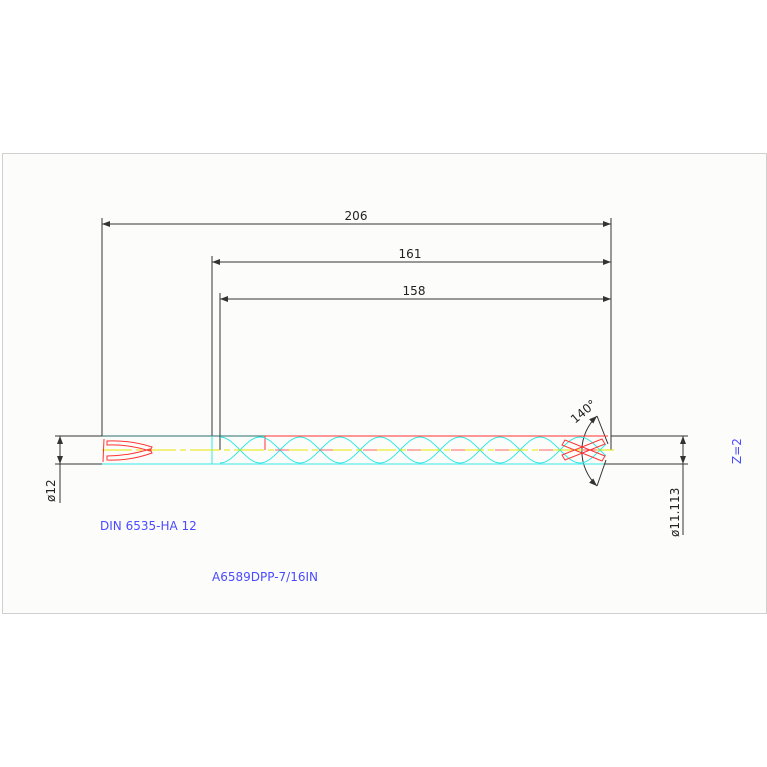 Image resolution: width=767 pixels, height=767 pixels. Describe the element at coordinates (265, 577) in the screenshot. I see `part-number: A6589DPP-7/16IN` at that location.